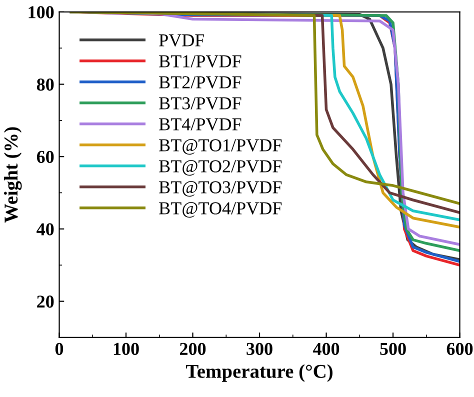 Image resolution: width=474 pixels, height=397 pixels. I want to click on x-tick-label: 200, so click(193, 349).